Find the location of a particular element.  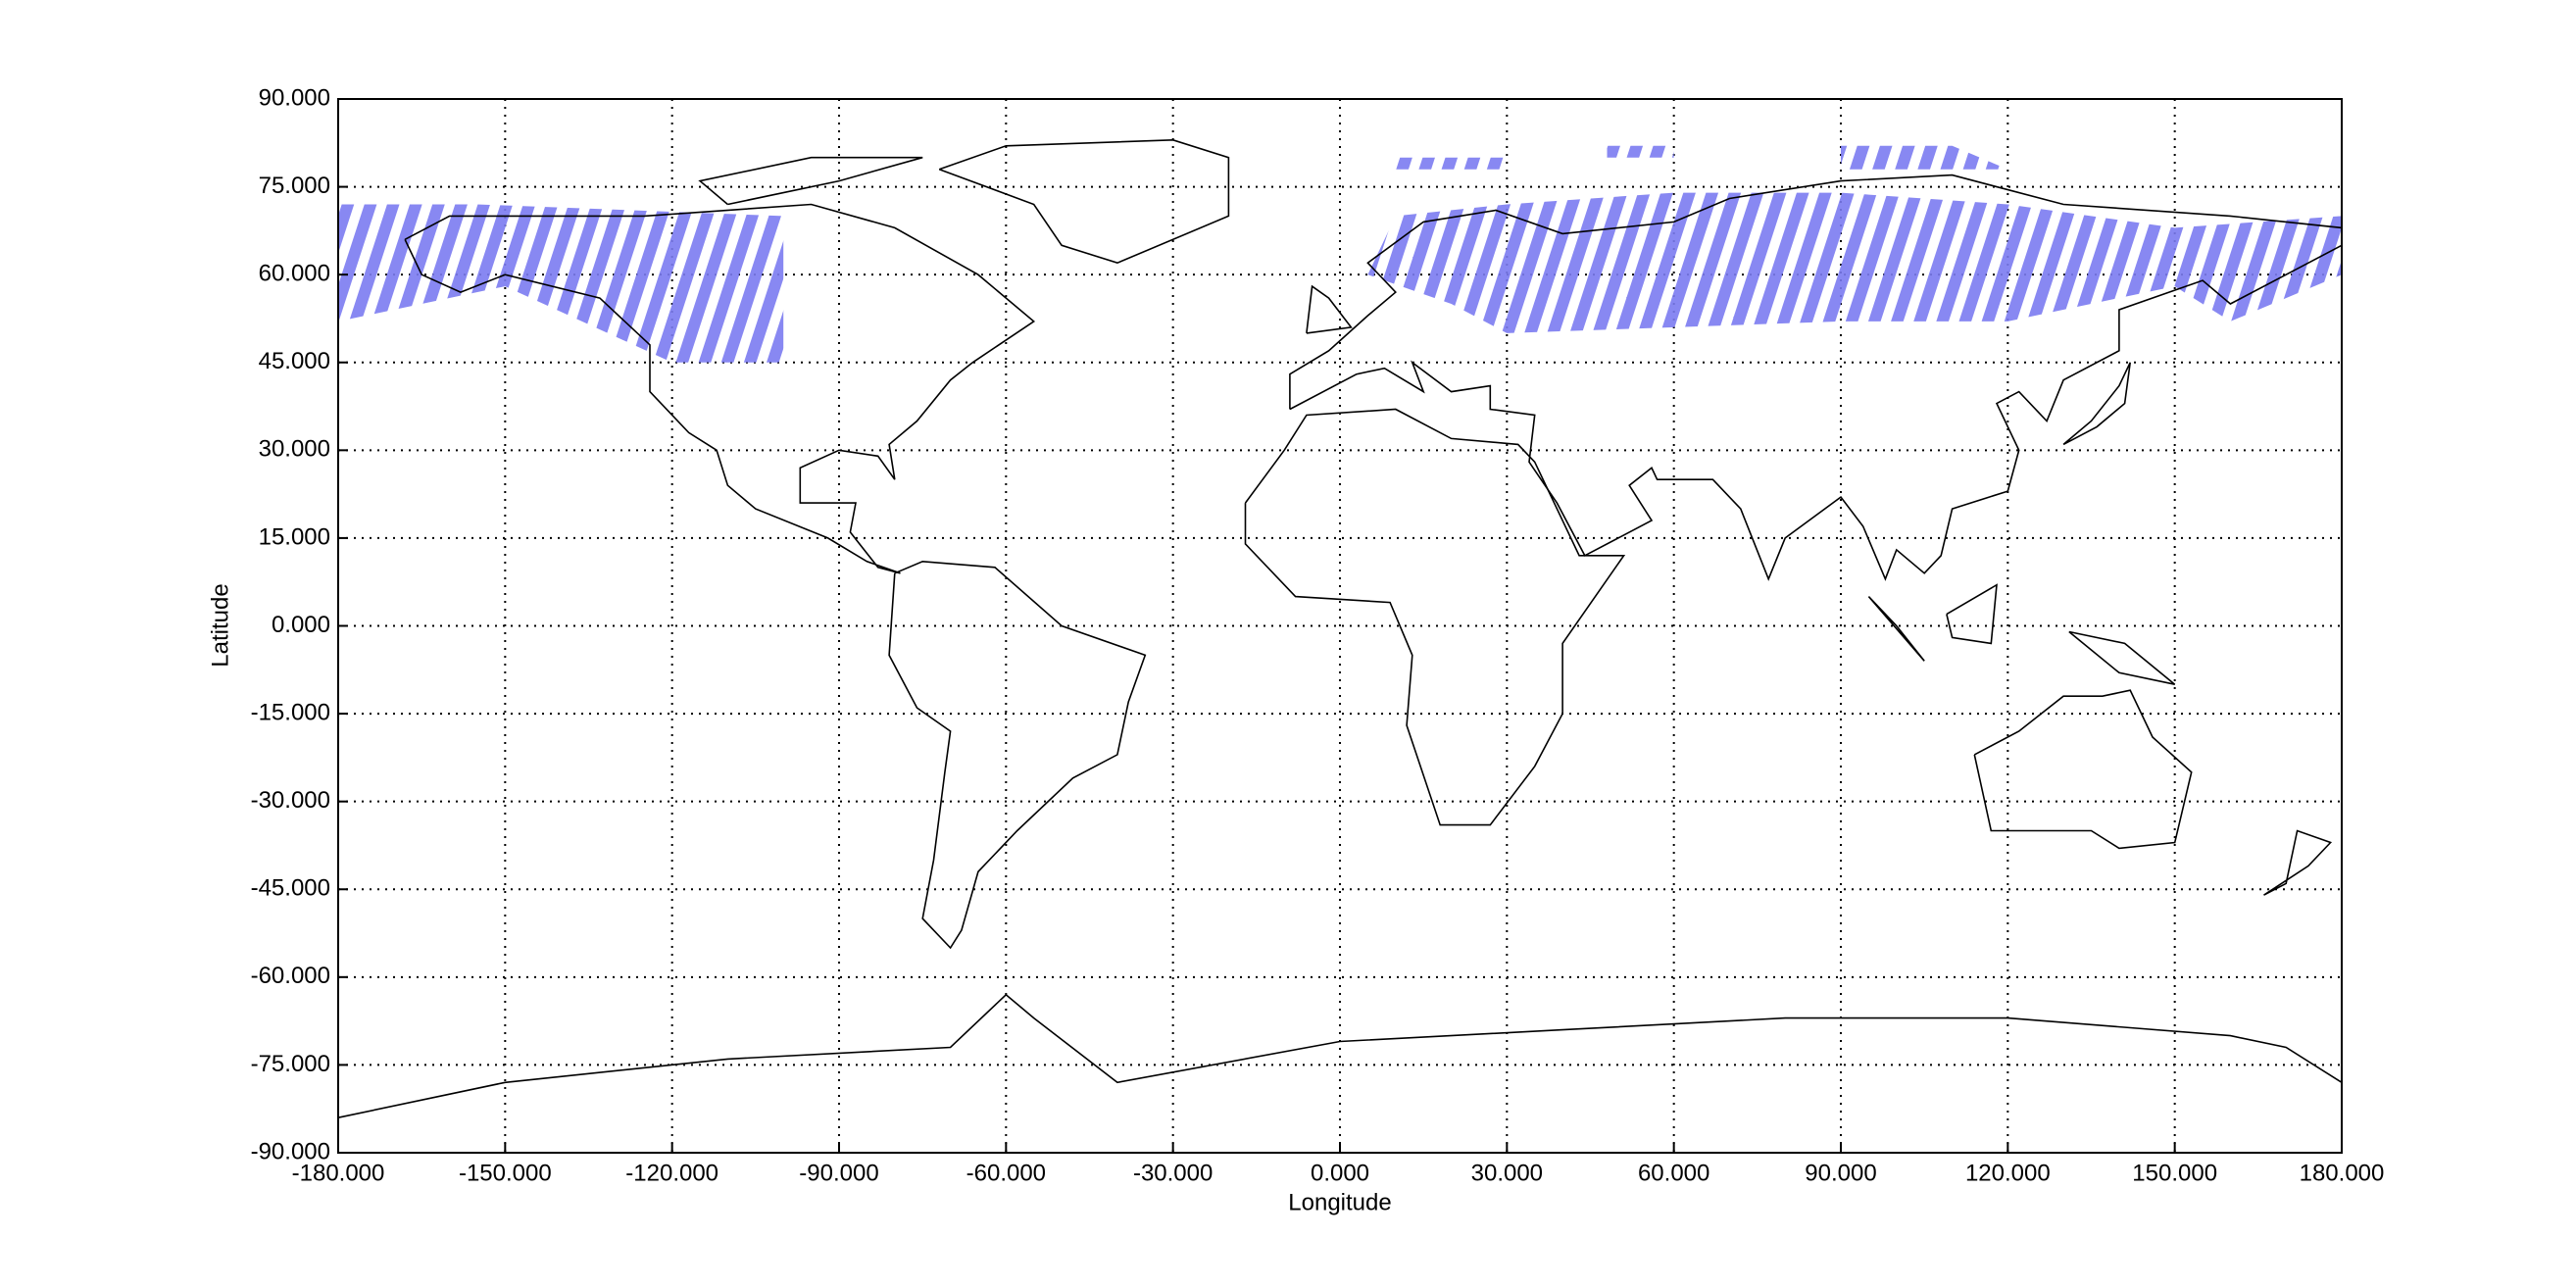

y-tick-label: 60.000 is located at coordinates (294, 274).